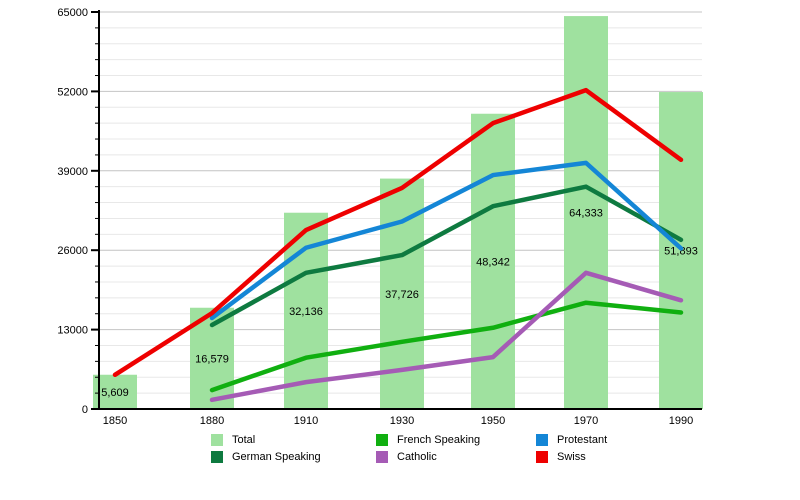 The height and width of the screenshot is (500, 800). I want to click on series-line-french-speaking, so click(446, 346).